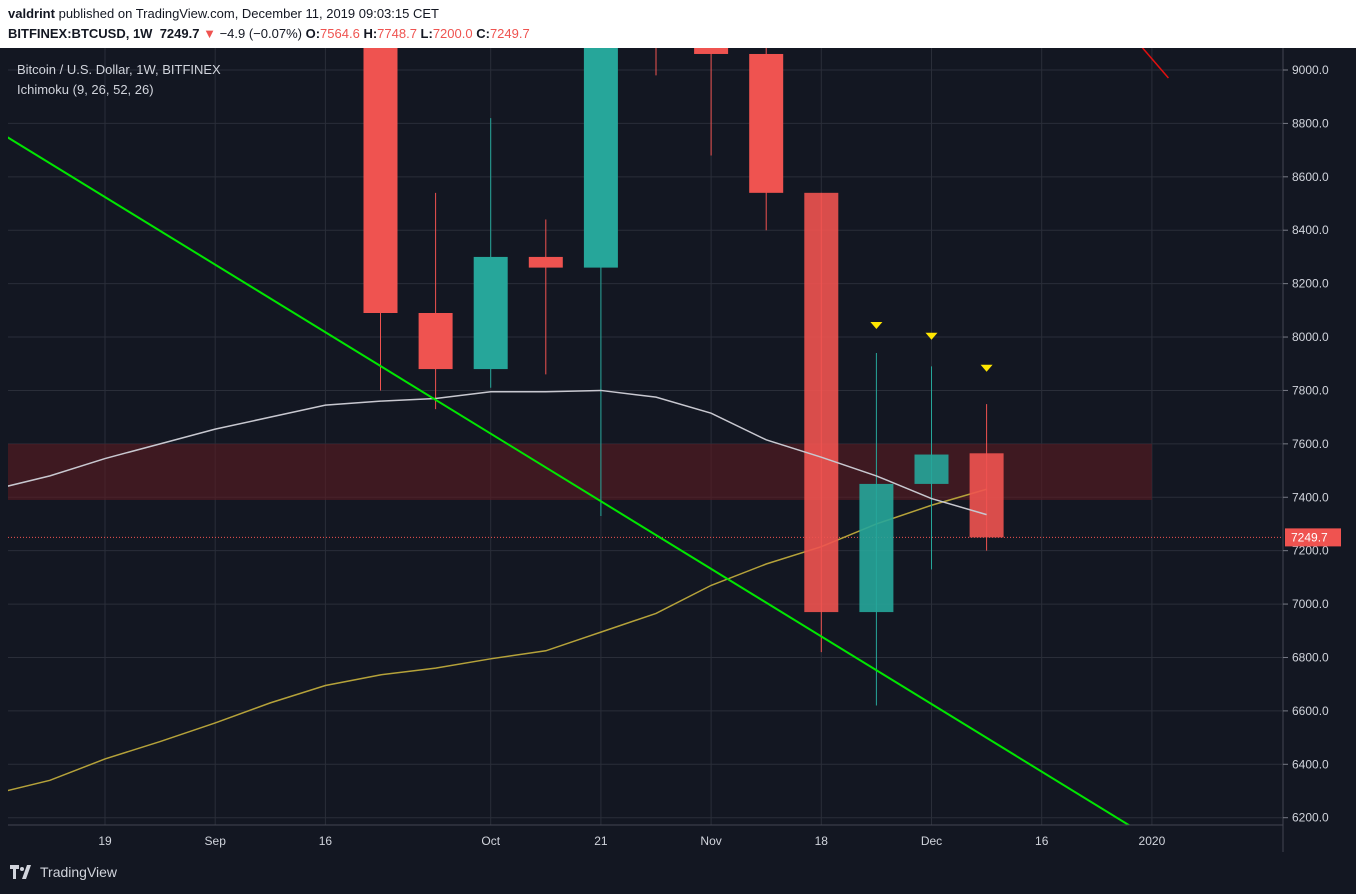 The image size is (1356, 894). What do you see at coordinates (710, 841) in the screenshot?
I see `time-tick-label: Nov` at bounding box center [710, 841].